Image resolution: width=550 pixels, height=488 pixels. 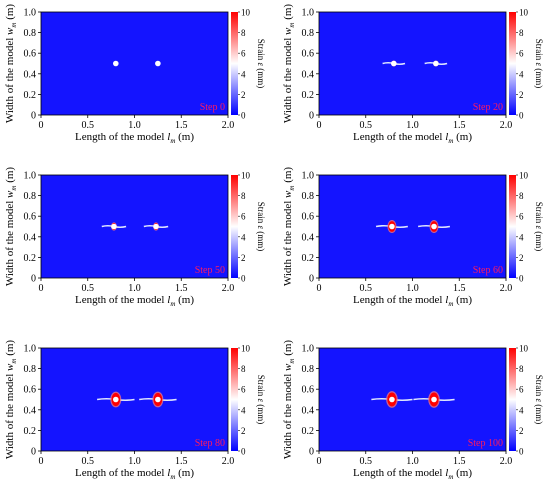 I want to click on step-label: Step 100, so click(x=485, y=443).